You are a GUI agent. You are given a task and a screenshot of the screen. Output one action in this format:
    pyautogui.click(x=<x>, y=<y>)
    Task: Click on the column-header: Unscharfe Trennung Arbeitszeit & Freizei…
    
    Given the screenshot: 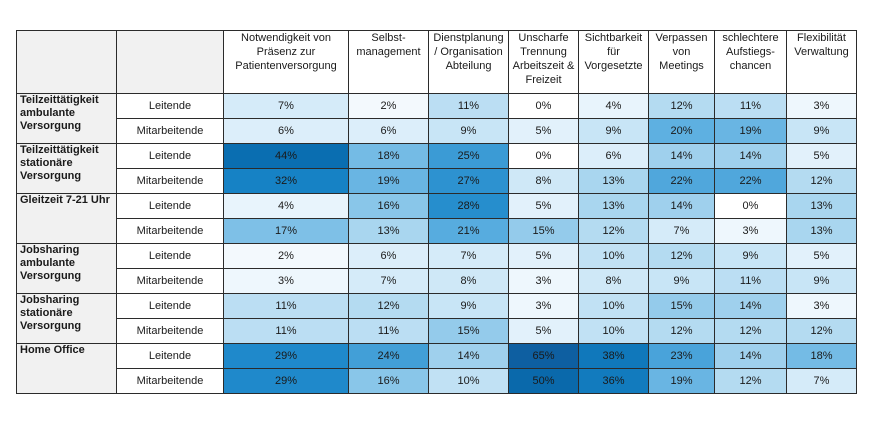 What is the action you would take?
    pyautogui.click(x=543, y=62)
    